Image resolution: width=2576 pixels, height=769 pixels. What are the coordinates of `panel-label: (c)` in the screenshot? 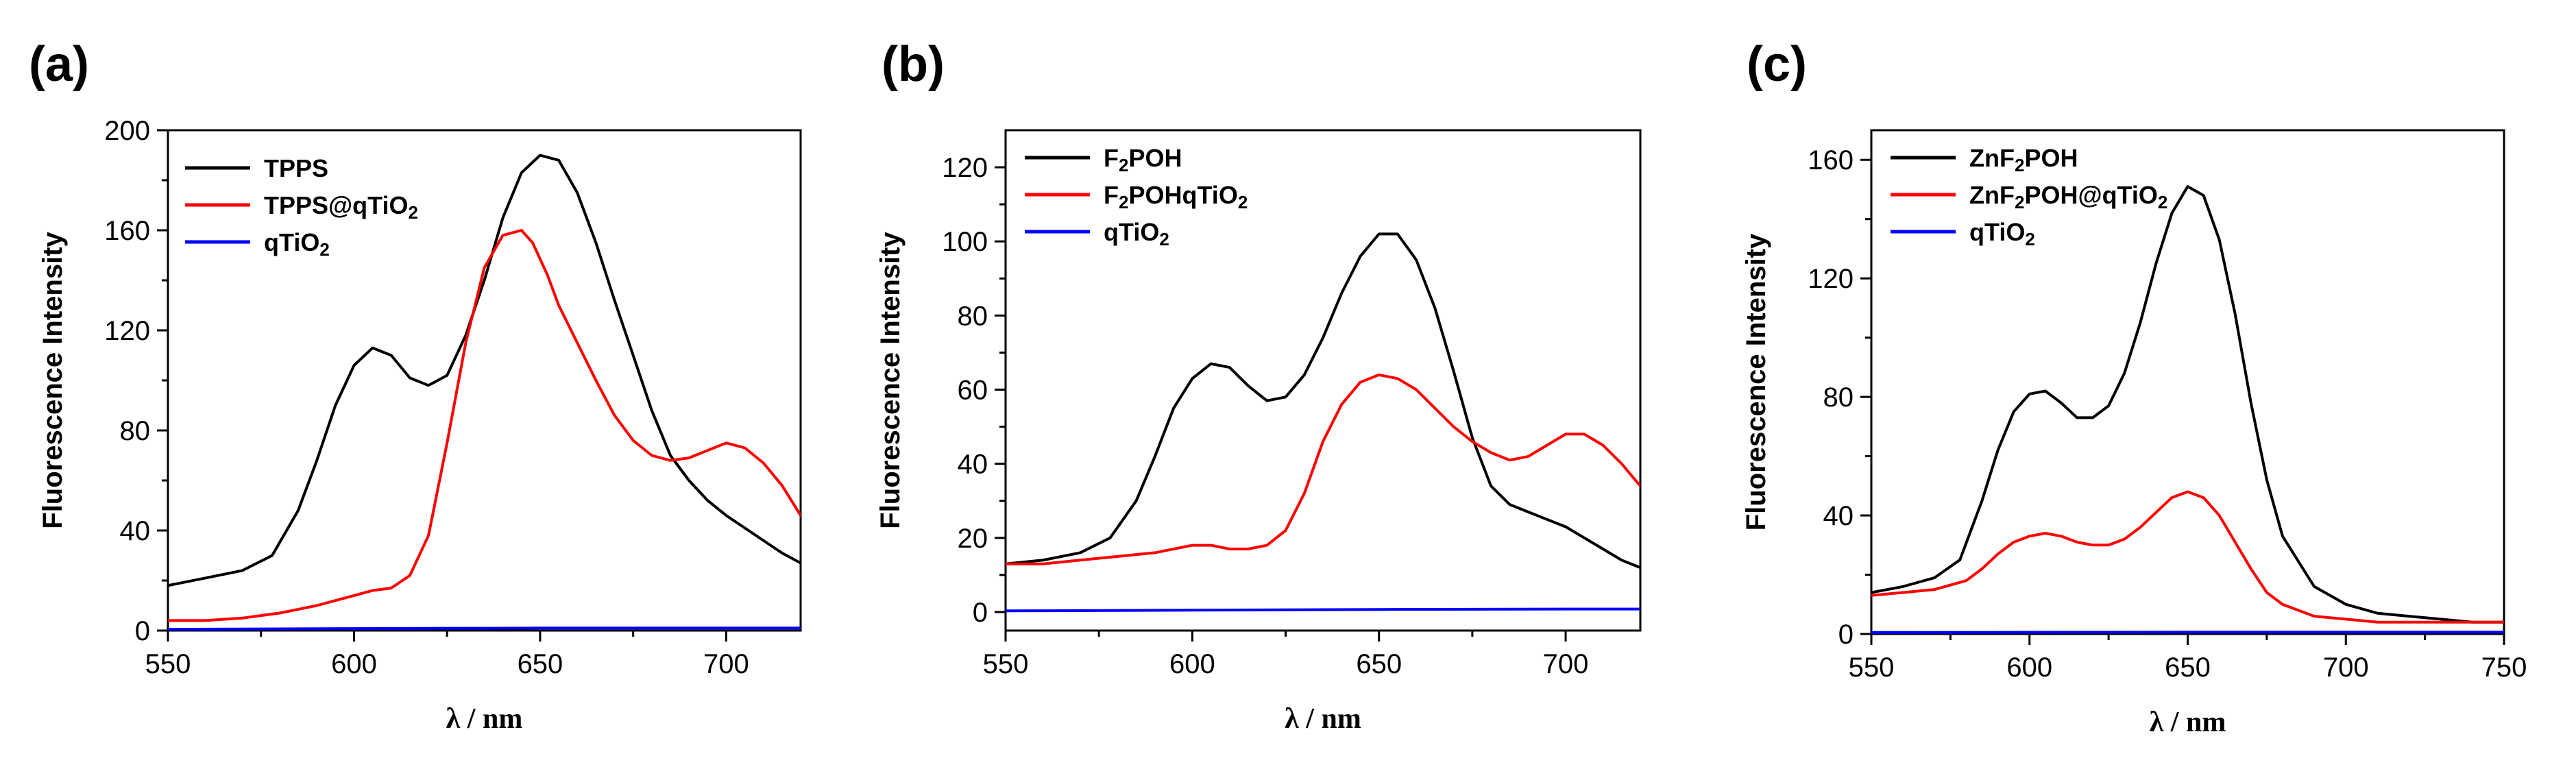 It's located at (1777, 64).